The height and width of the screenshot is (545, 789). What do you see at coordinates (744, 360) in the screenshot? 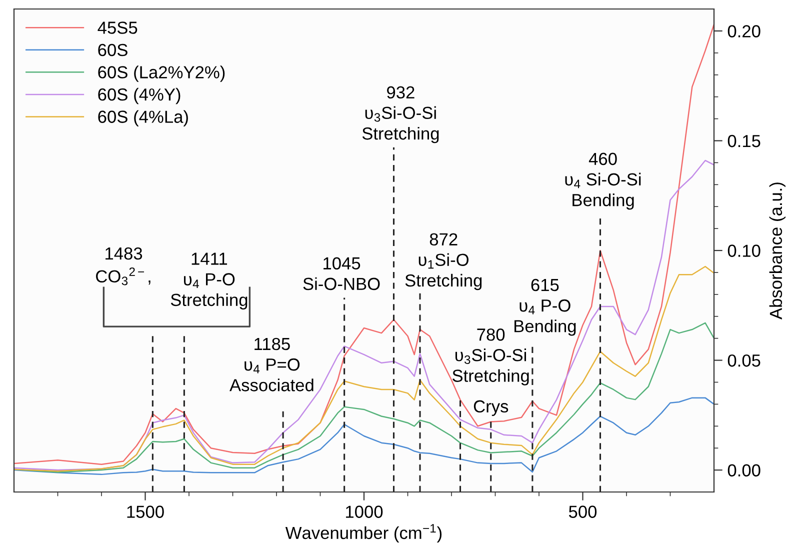
I see `y-tick-label: 0.05` at bounding box center [744, 360].